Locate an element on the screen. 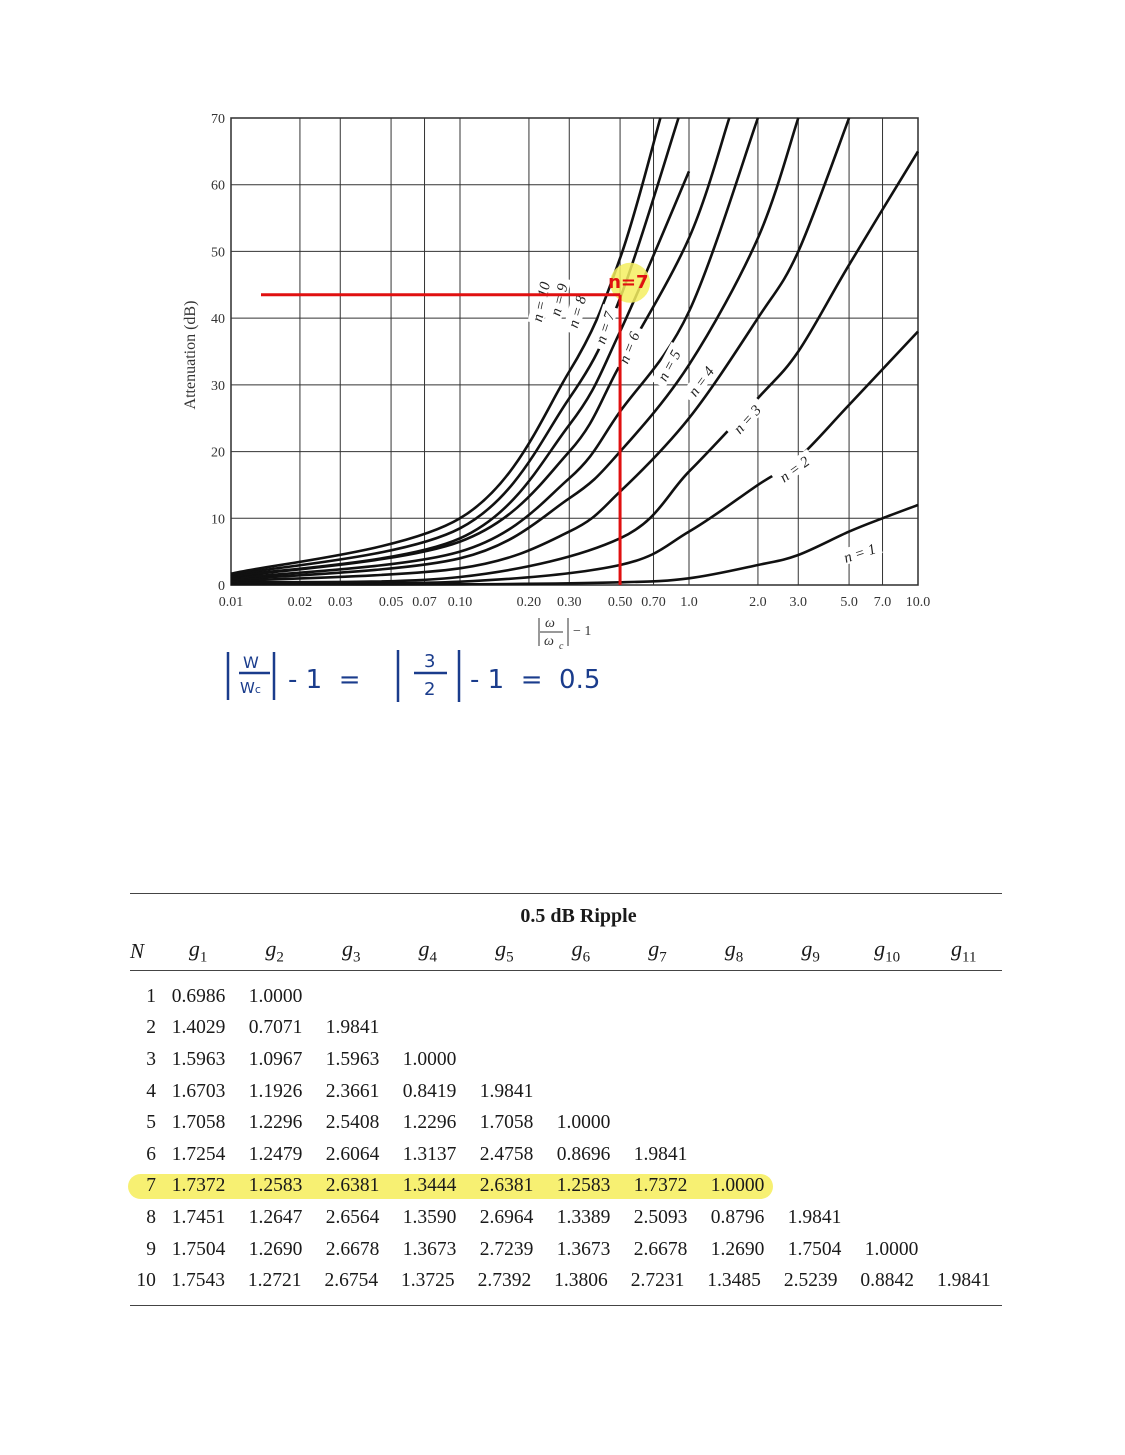 This screenshot has width=1125, height=1455. x-tick-label: 0.05 is located at coordinates (391, 602).